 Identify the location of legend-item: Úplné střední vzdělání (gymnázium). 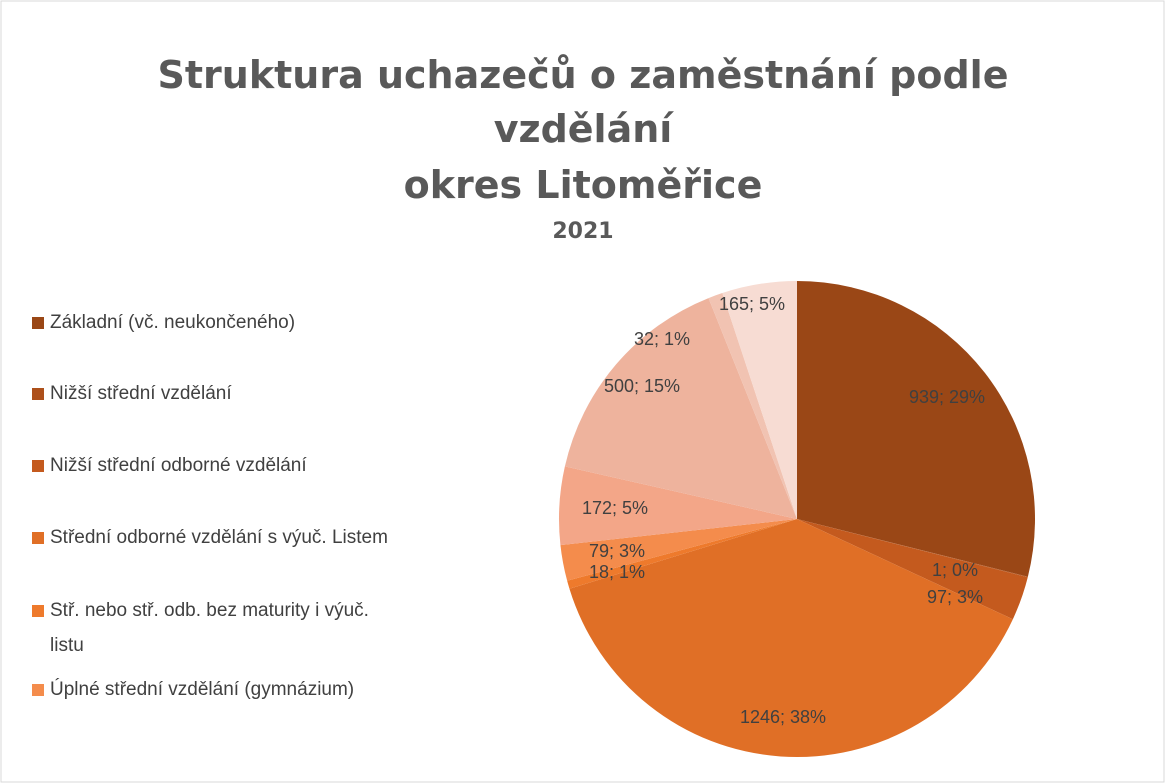
(217, 689).